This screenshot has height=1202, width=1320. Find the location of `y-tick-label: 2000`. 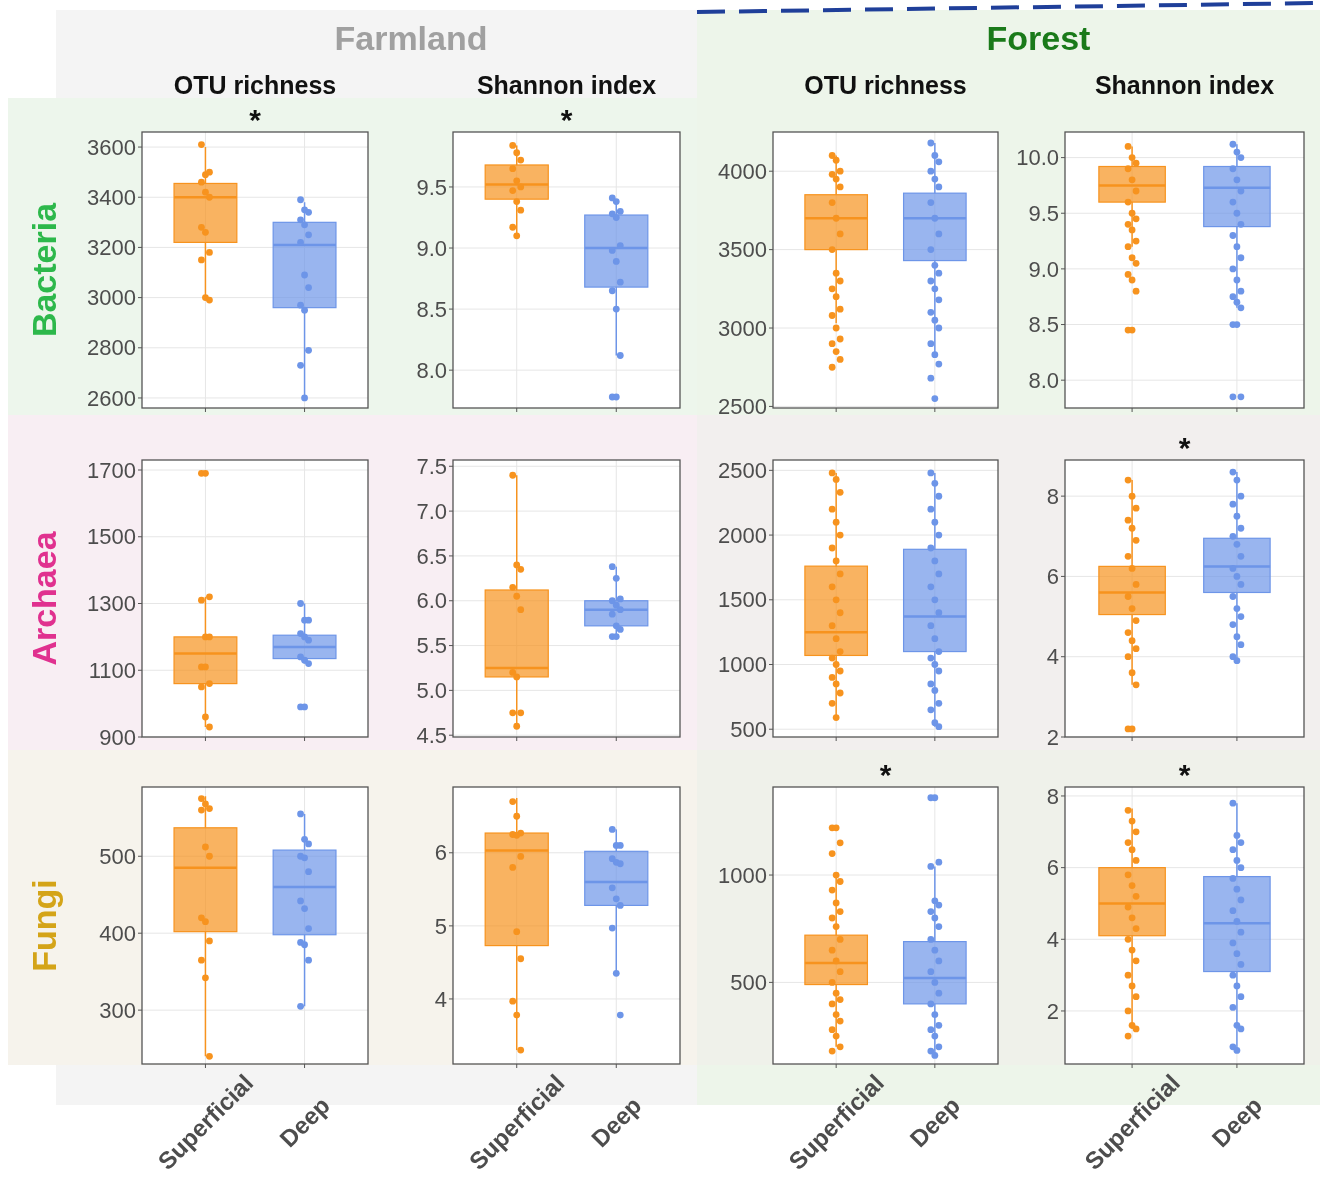

y-tick-label: 2000 is located at coordinates (742, 535).